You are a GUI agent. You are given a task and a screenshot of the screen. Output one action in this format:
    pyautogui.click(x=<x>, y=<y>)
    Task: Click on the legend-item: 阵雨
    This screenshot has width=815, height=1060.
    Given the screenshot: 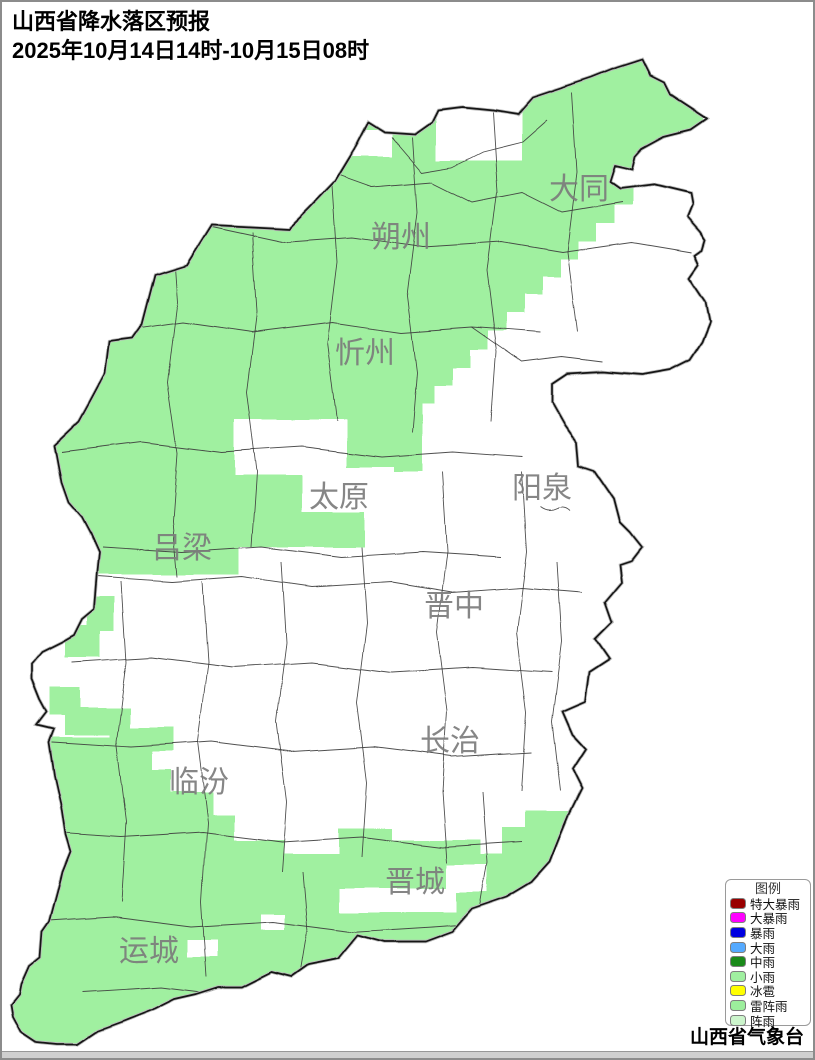 What is the action you would take?
    pyautogui.click(x=770, y=1021)
    